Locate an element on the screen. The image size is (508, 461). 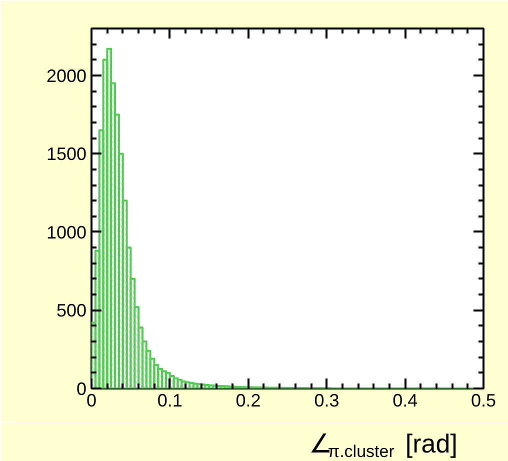
y-tick-label: 1000 is located at coordinates (66, 232).